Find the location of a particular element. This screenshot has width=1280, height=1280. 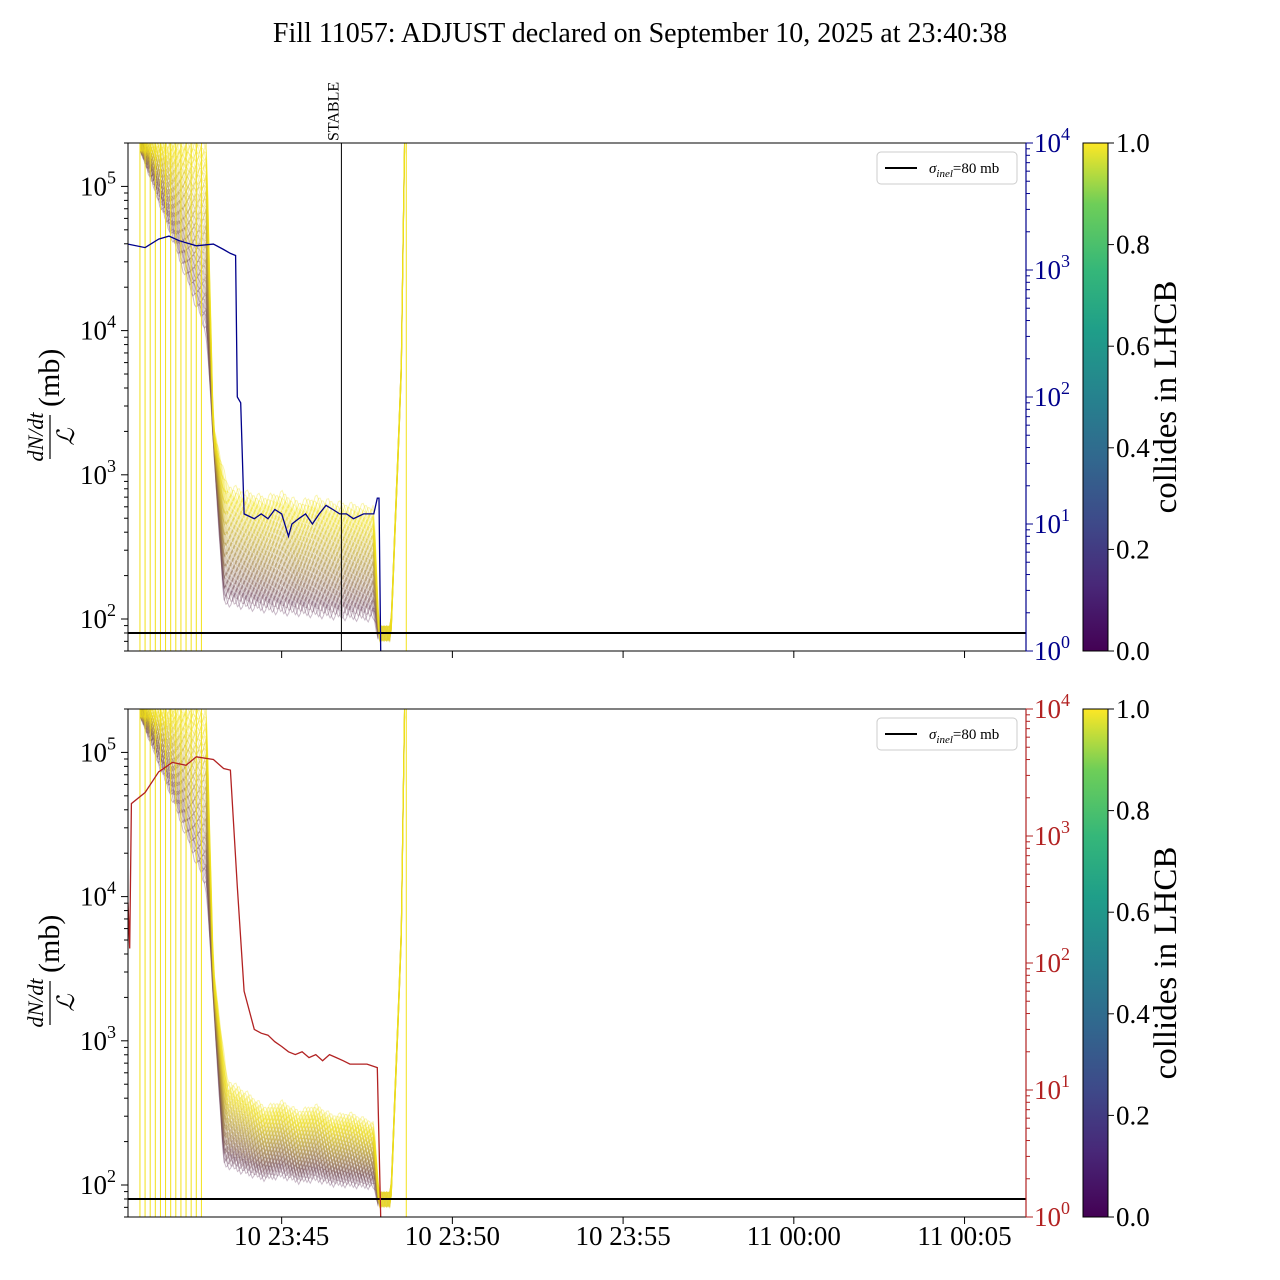

y-label-denominator: ℒ is located at coordinates (67, 437).